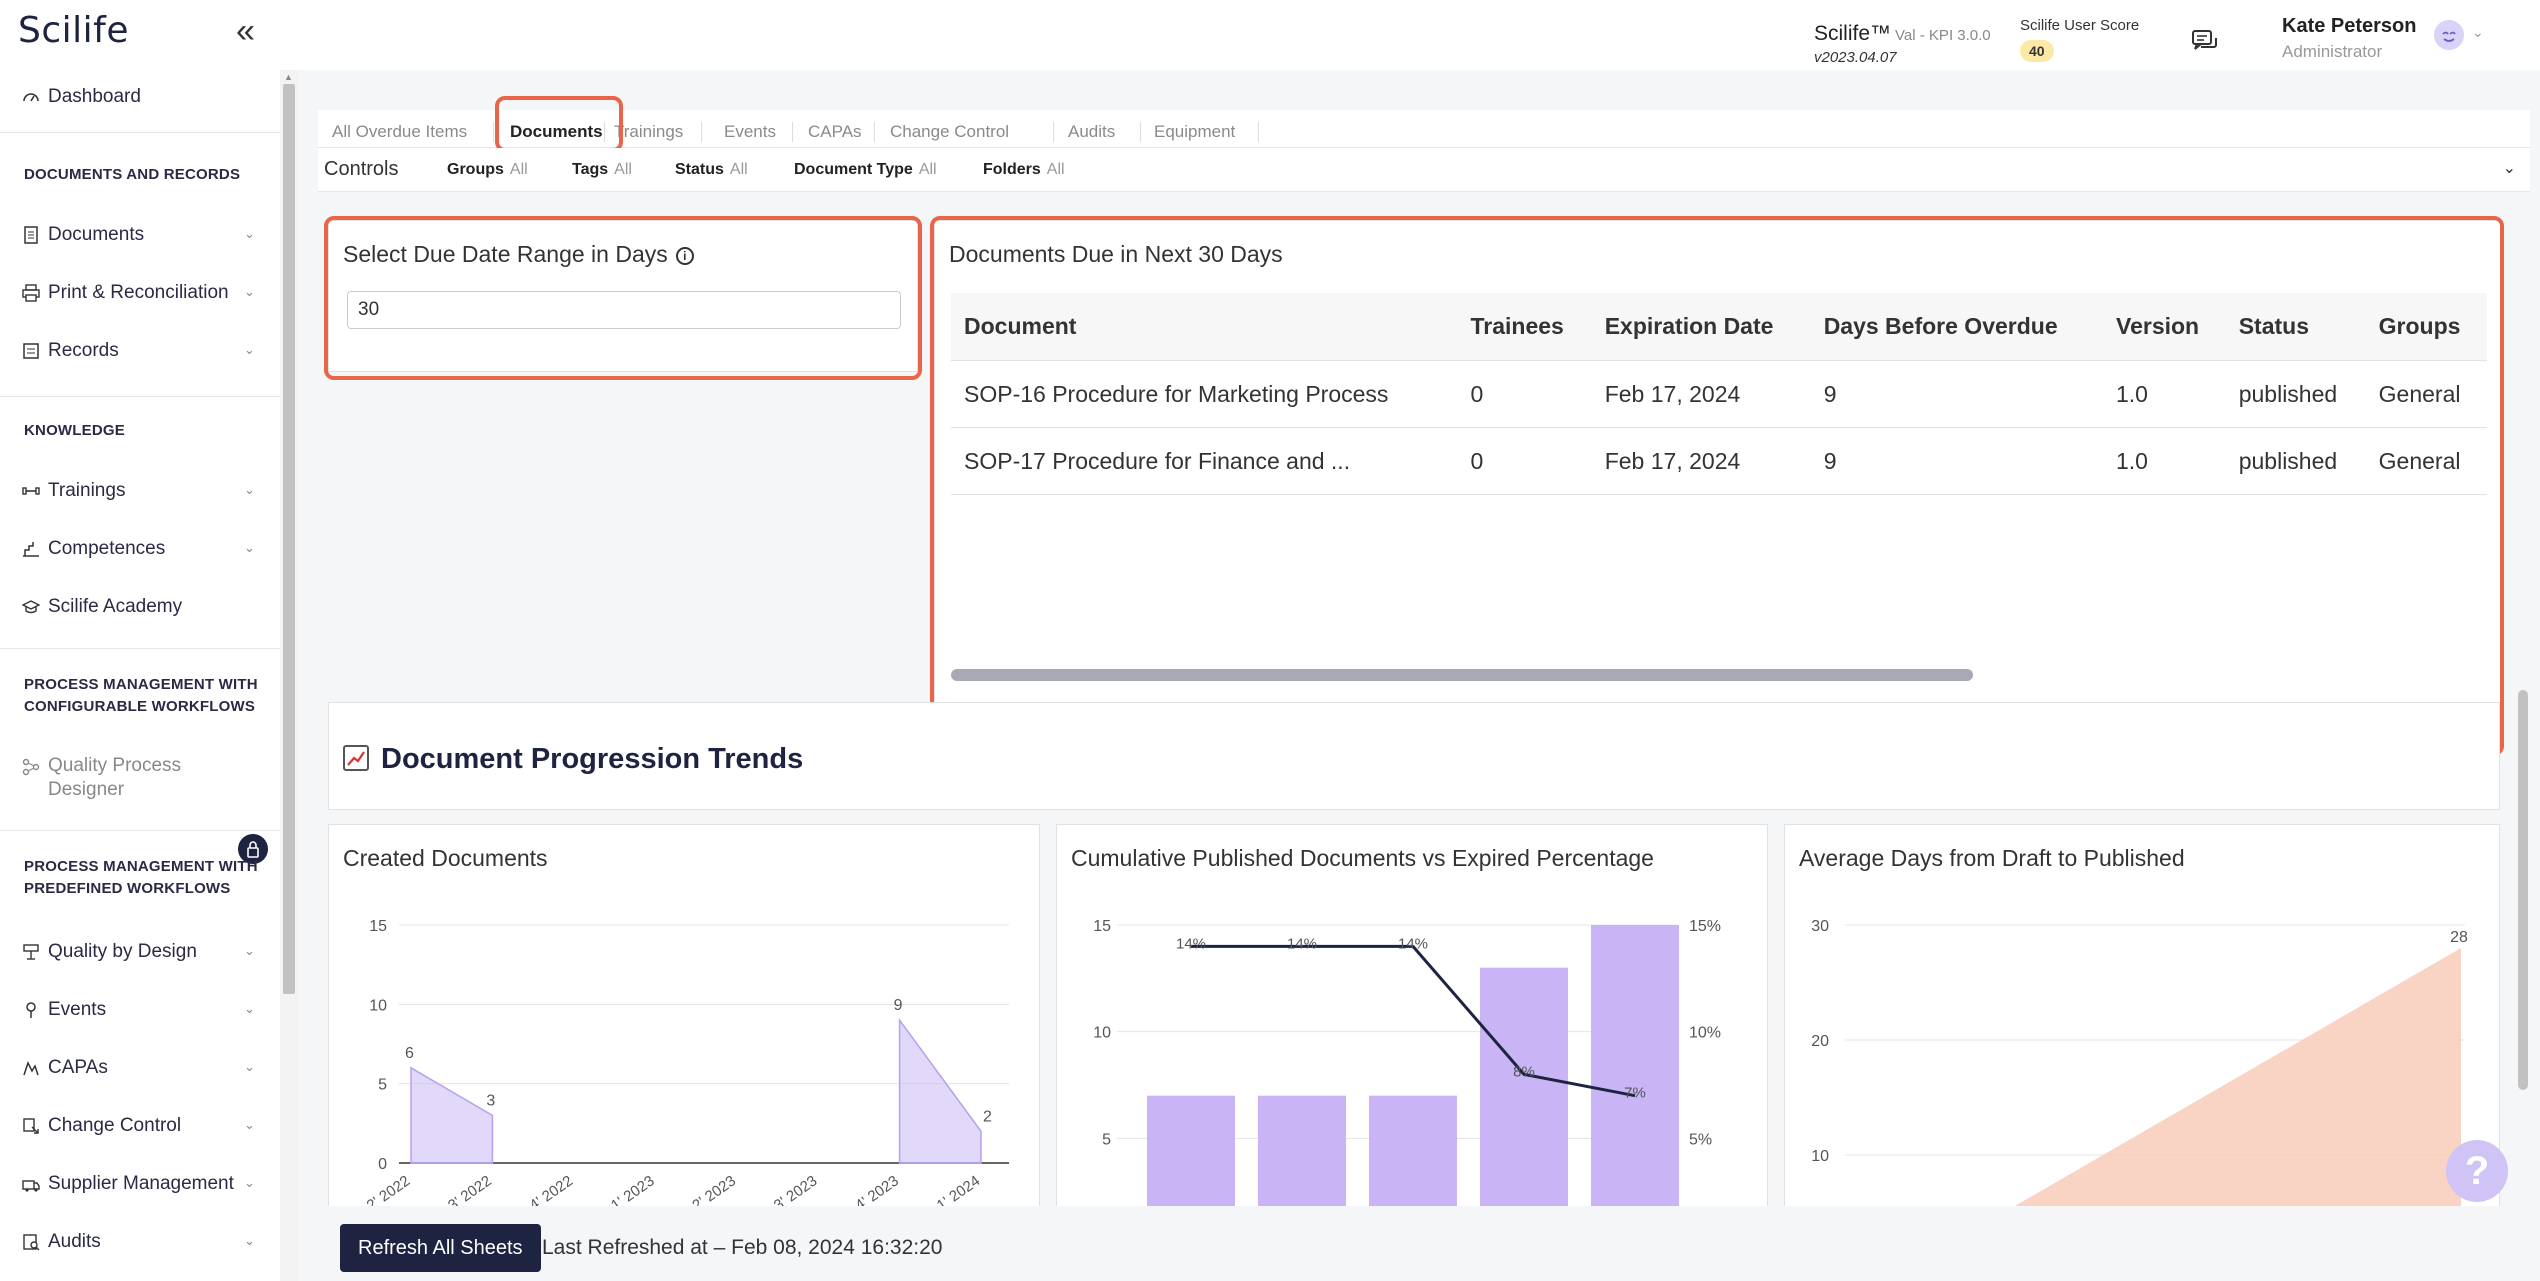 Image resolution: width=2540 pixels, height=1281 pixels. What do you see at coordinates (1092, 131) in the screenshot?
I see `tab-audits: Audits` at bounding box center [1092, 131].